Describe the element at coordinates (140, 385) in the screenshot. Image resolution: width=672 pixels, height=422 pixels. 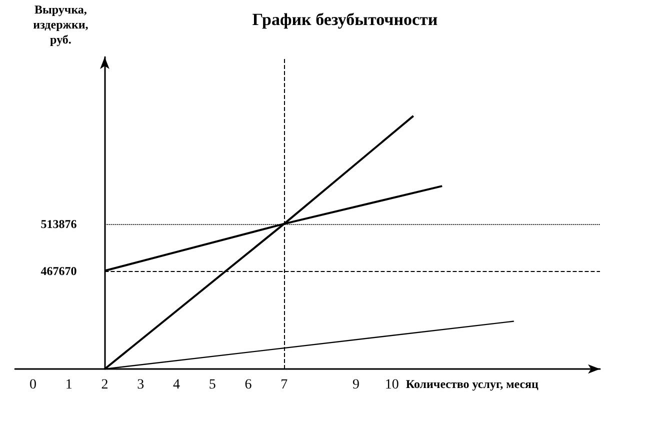
I see `x-tick-label: 3` at that location.